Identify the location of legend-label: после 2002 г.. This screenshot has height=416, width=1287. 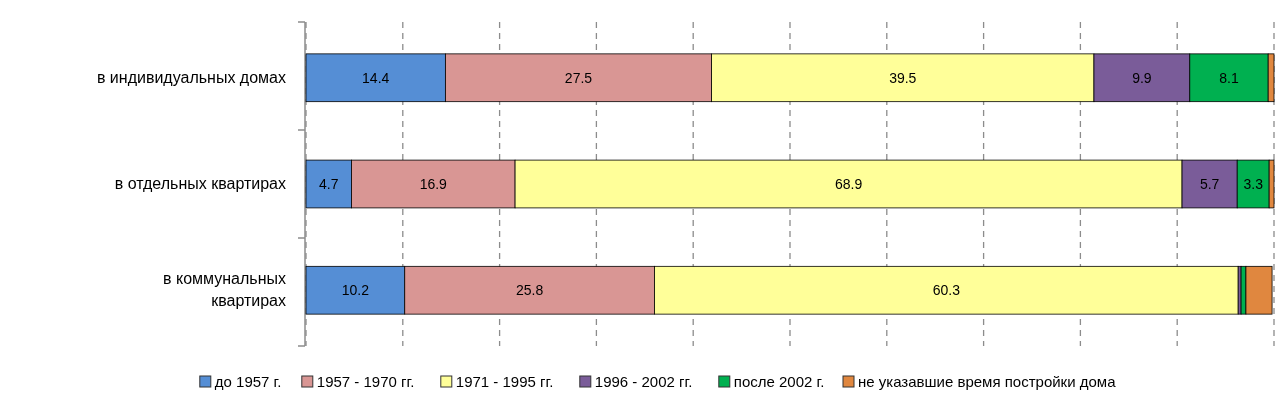
(779, 381).